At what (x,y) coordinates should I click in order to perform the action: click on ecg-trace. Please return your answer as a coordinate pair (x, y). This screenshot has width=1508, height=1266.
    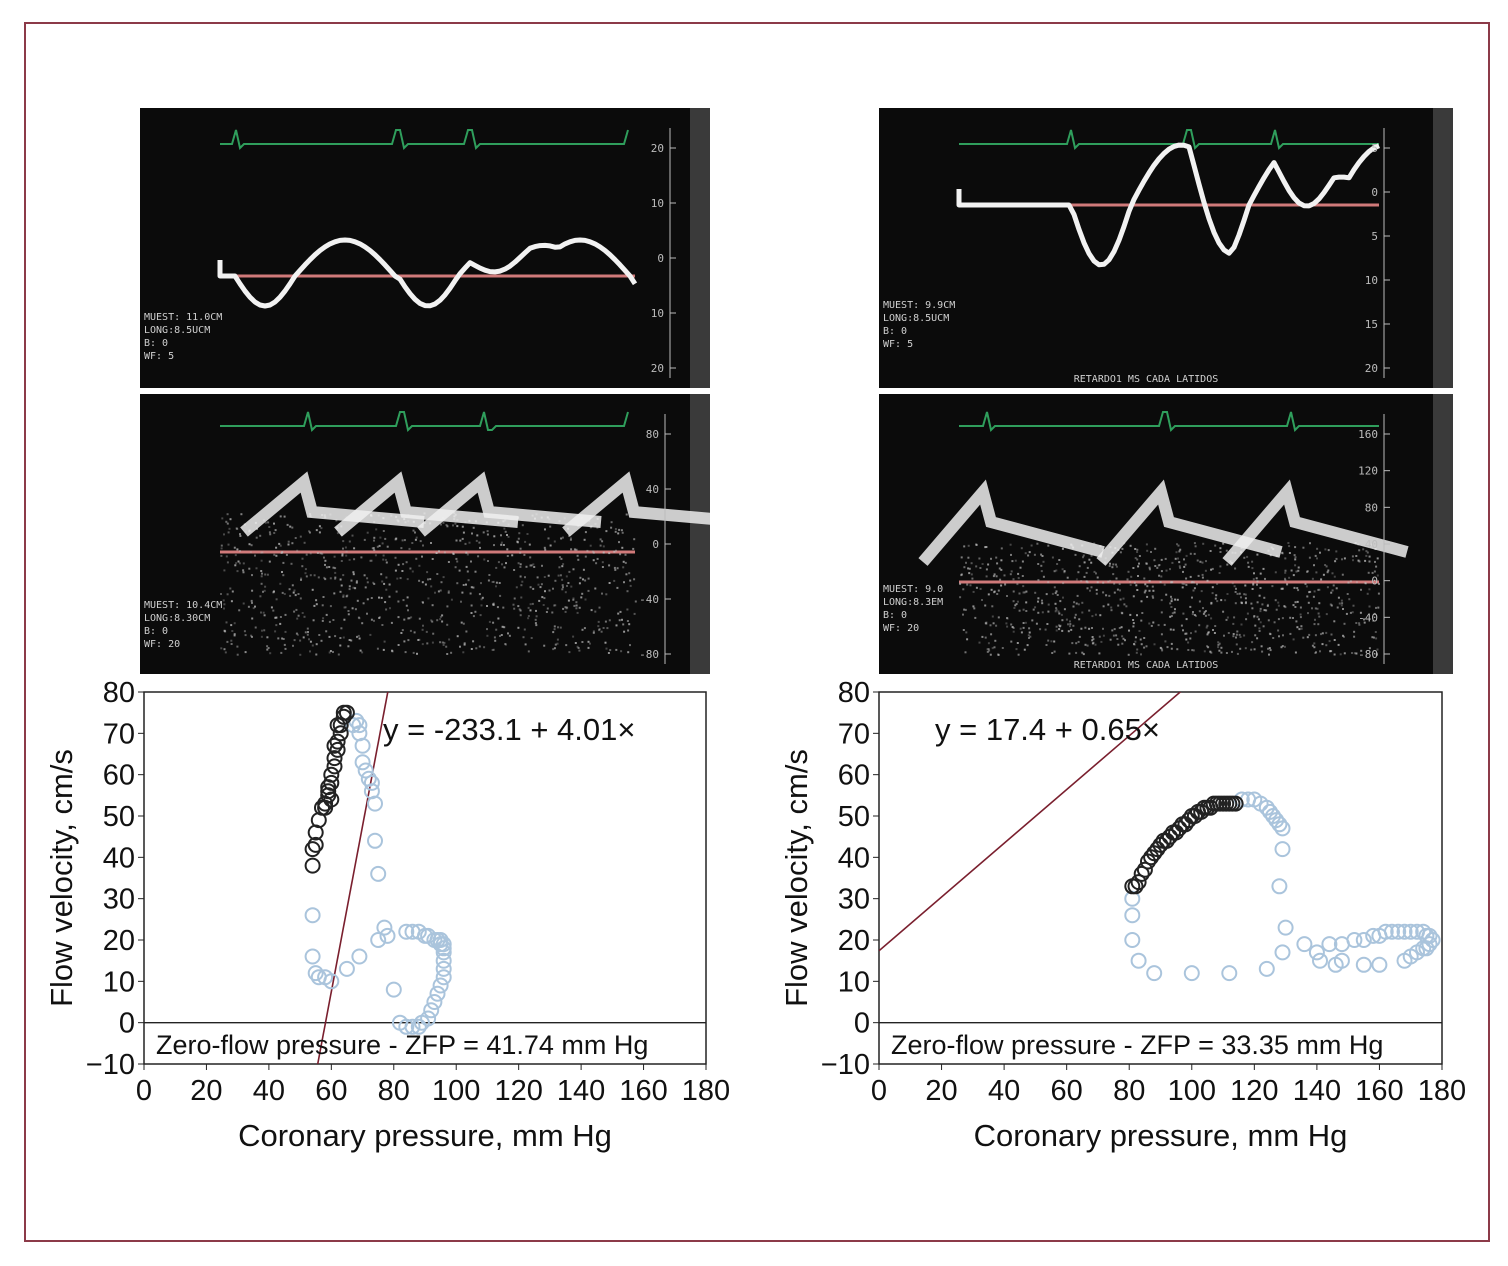
    Looking at the image, I should click on (1169, 421).